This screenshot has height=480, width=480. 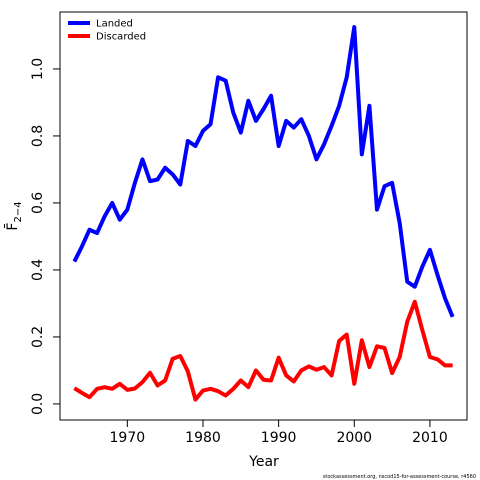 What do you see at coordinates (279, 438) in the screenshot?
I see `x-tick-label: 1990` at bounding box center [279, 438].